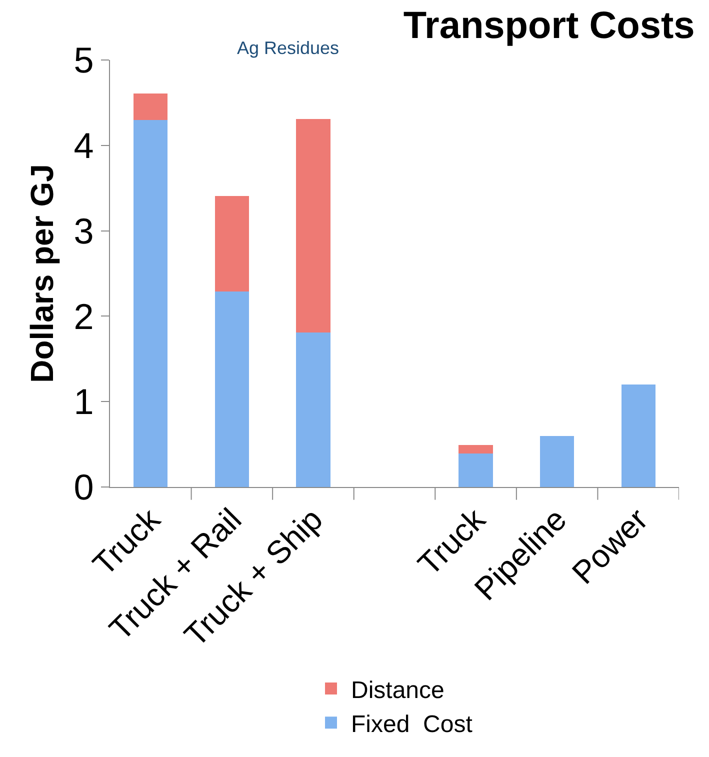 This screenshot has width=709, height=757. I want to click on y-tick-label: 0, so click(84, 487).